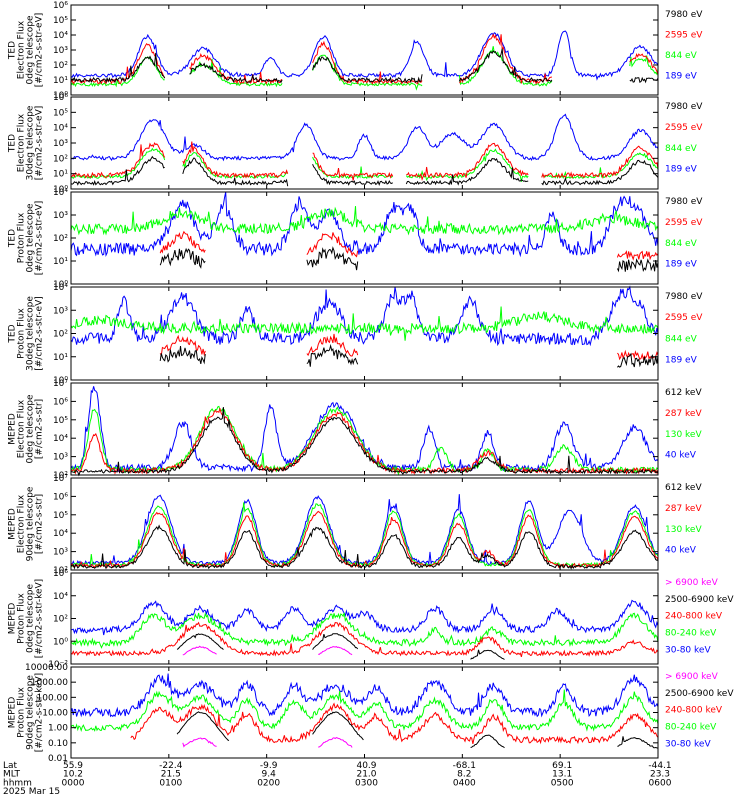  Describe the element at coordinates (562, 783) in the screenshot. I see `axis-hhmm-value: 0500` at that location.